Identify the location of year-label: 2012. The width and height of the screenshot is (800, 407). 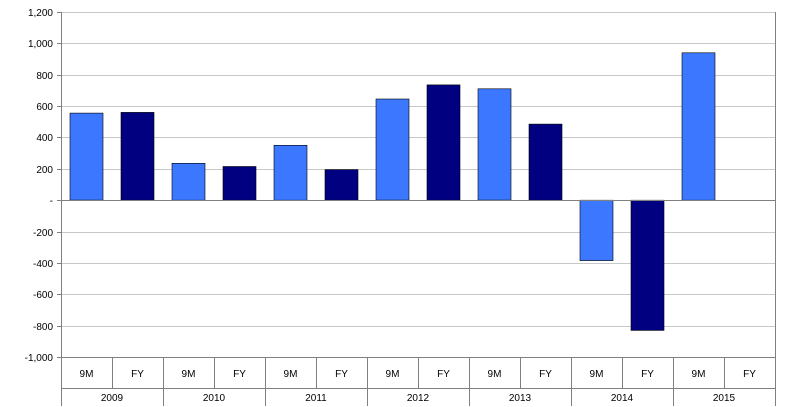
(418, 398).